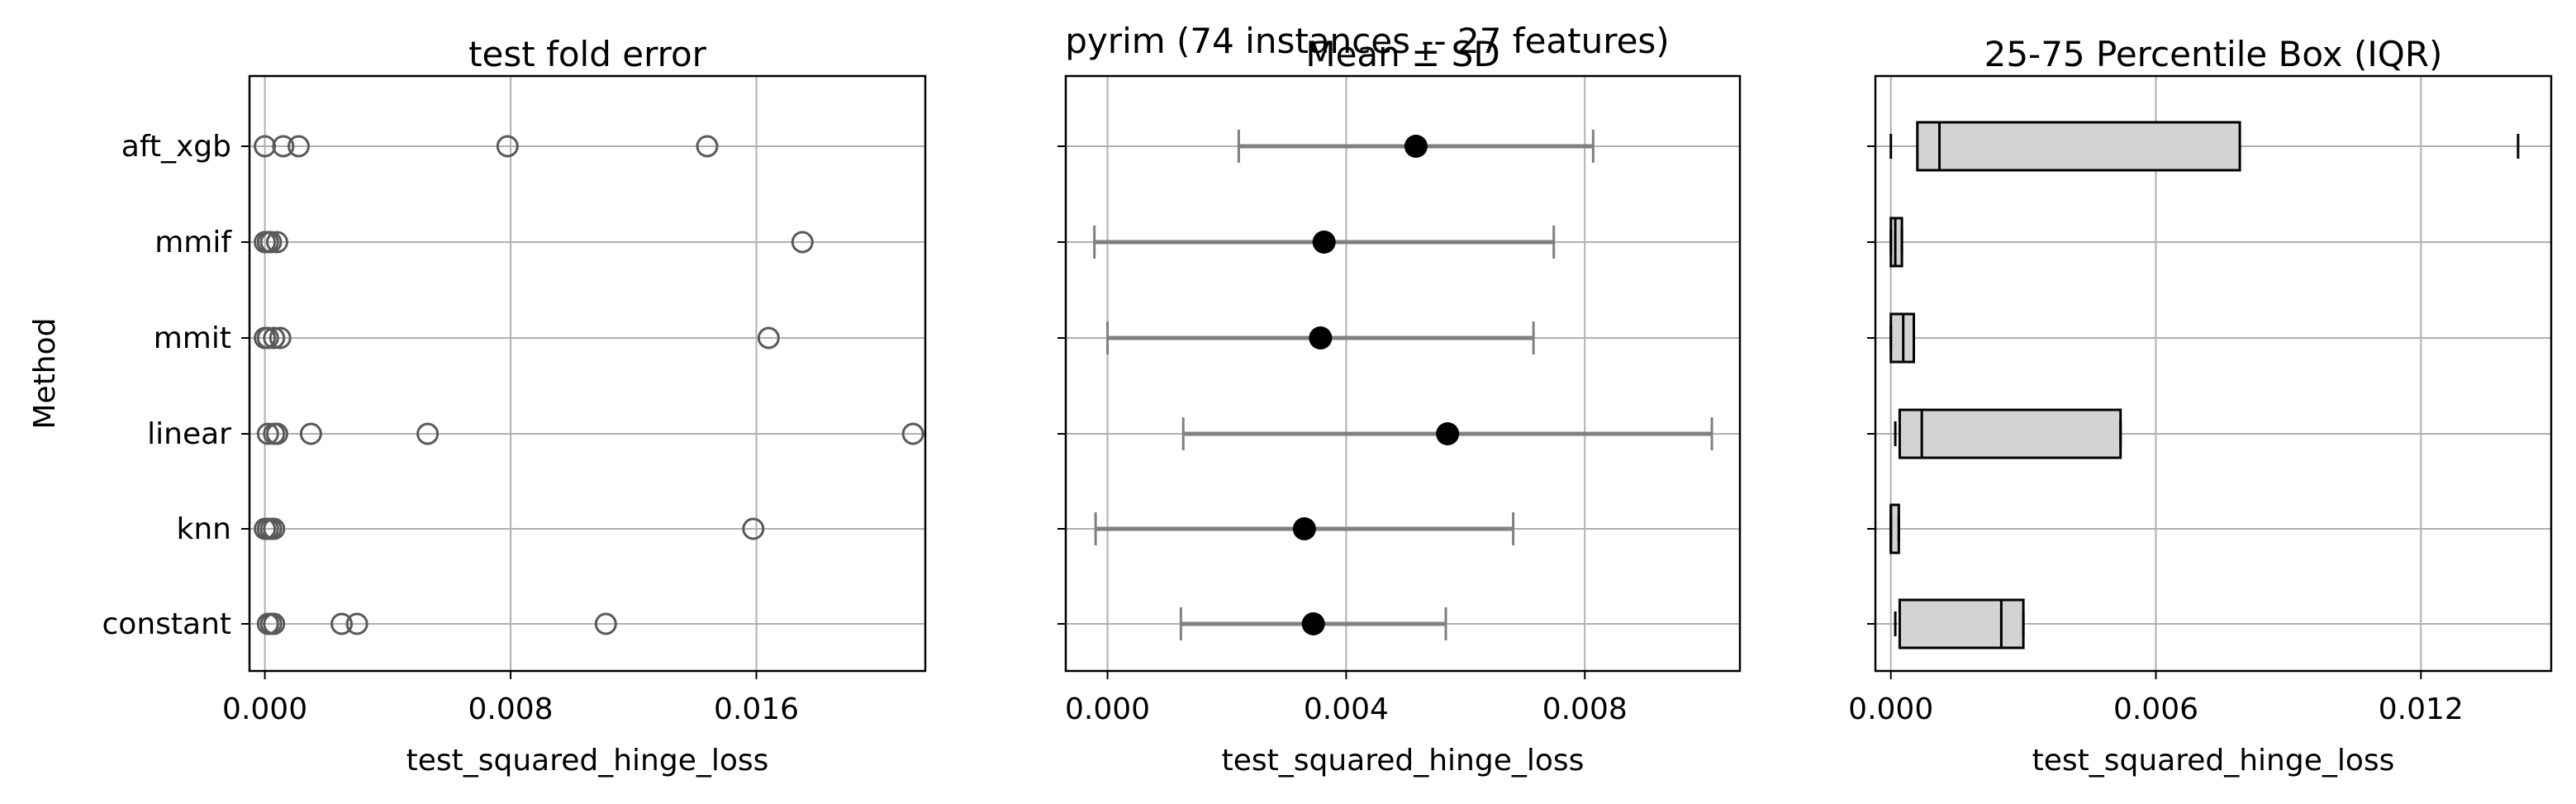  I want to click on y-tick-label: mmif, so click(193, 243).